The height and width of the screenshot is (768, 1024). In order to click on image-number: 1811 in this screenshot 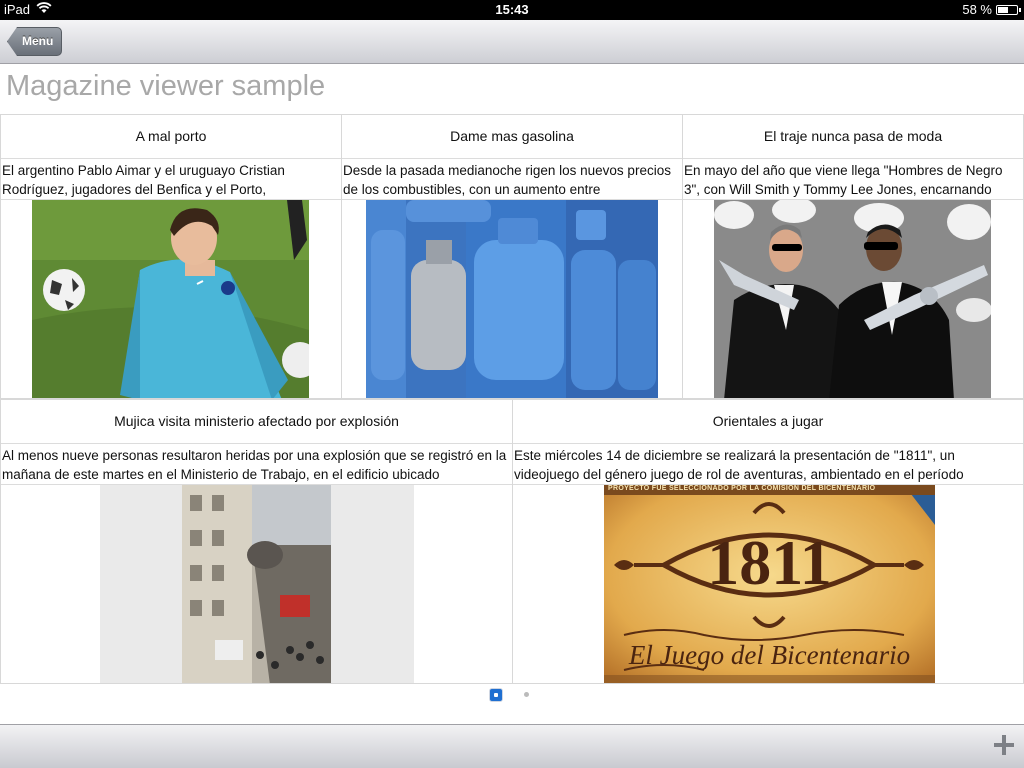, I will do `click(769, 562)`.